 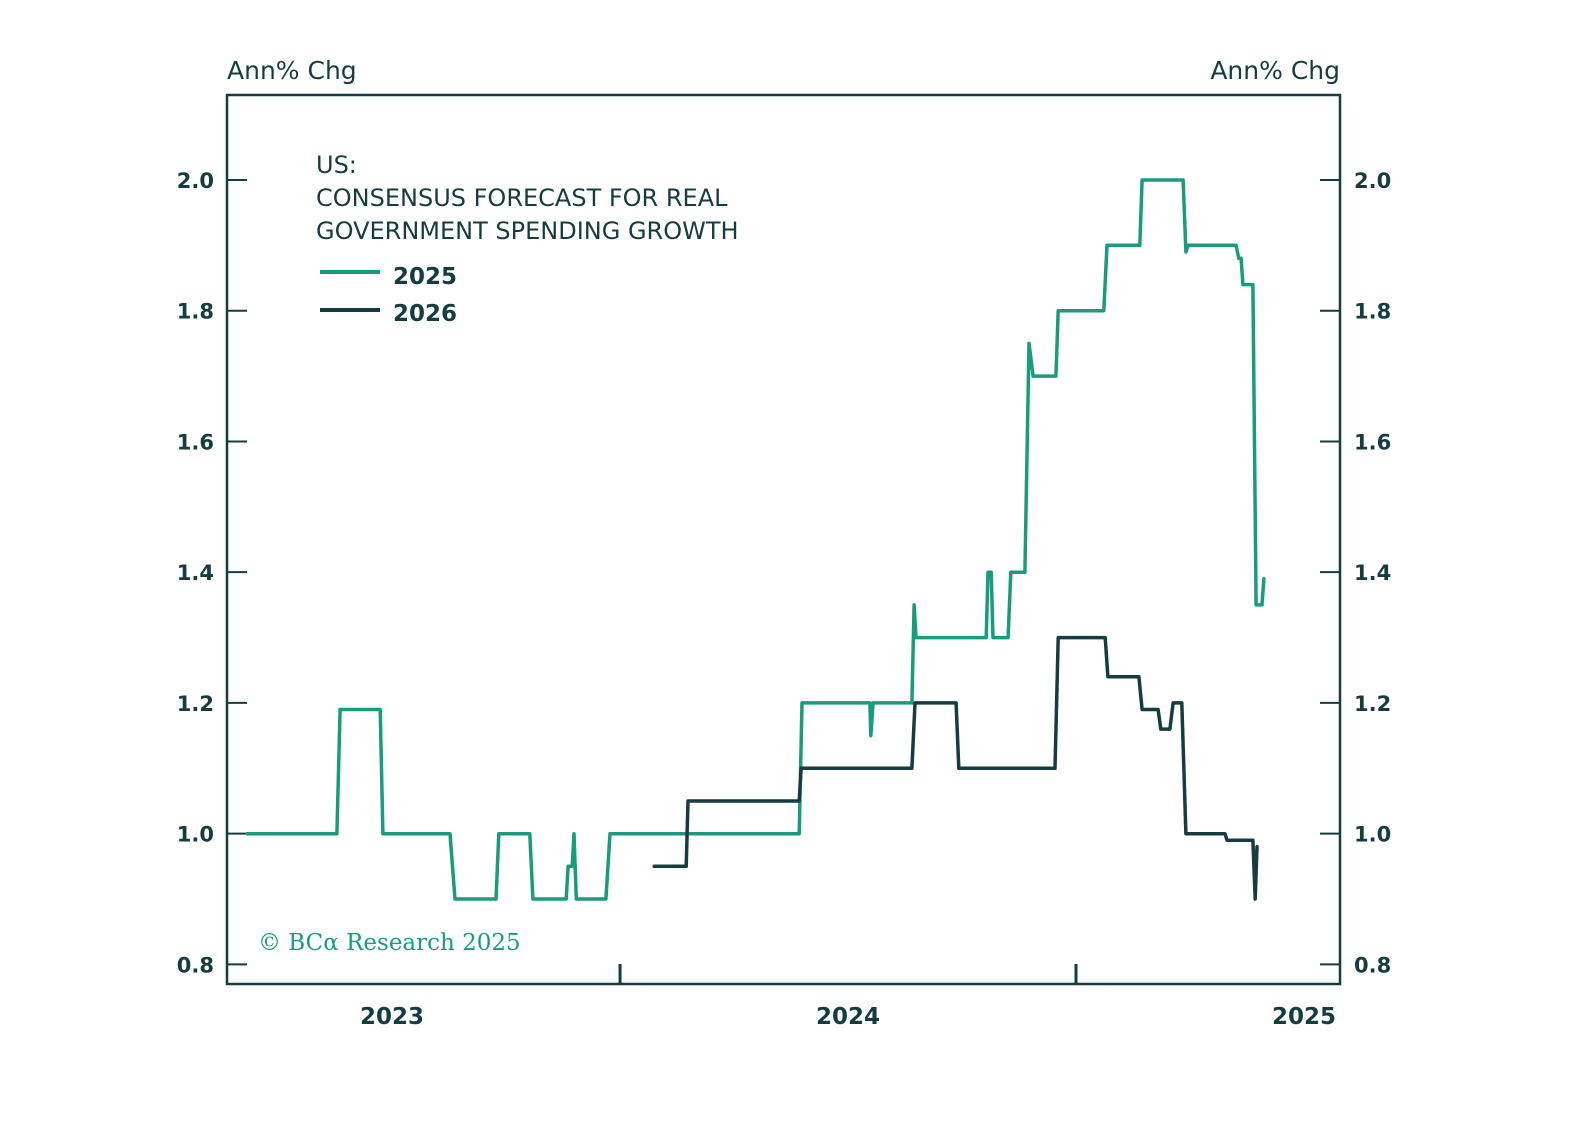 What do you see at coordinates (1372, 704) in the screenshot?
I see `y-tick-label-right-1-2: 1.2` at bounding box center [1372, 704].